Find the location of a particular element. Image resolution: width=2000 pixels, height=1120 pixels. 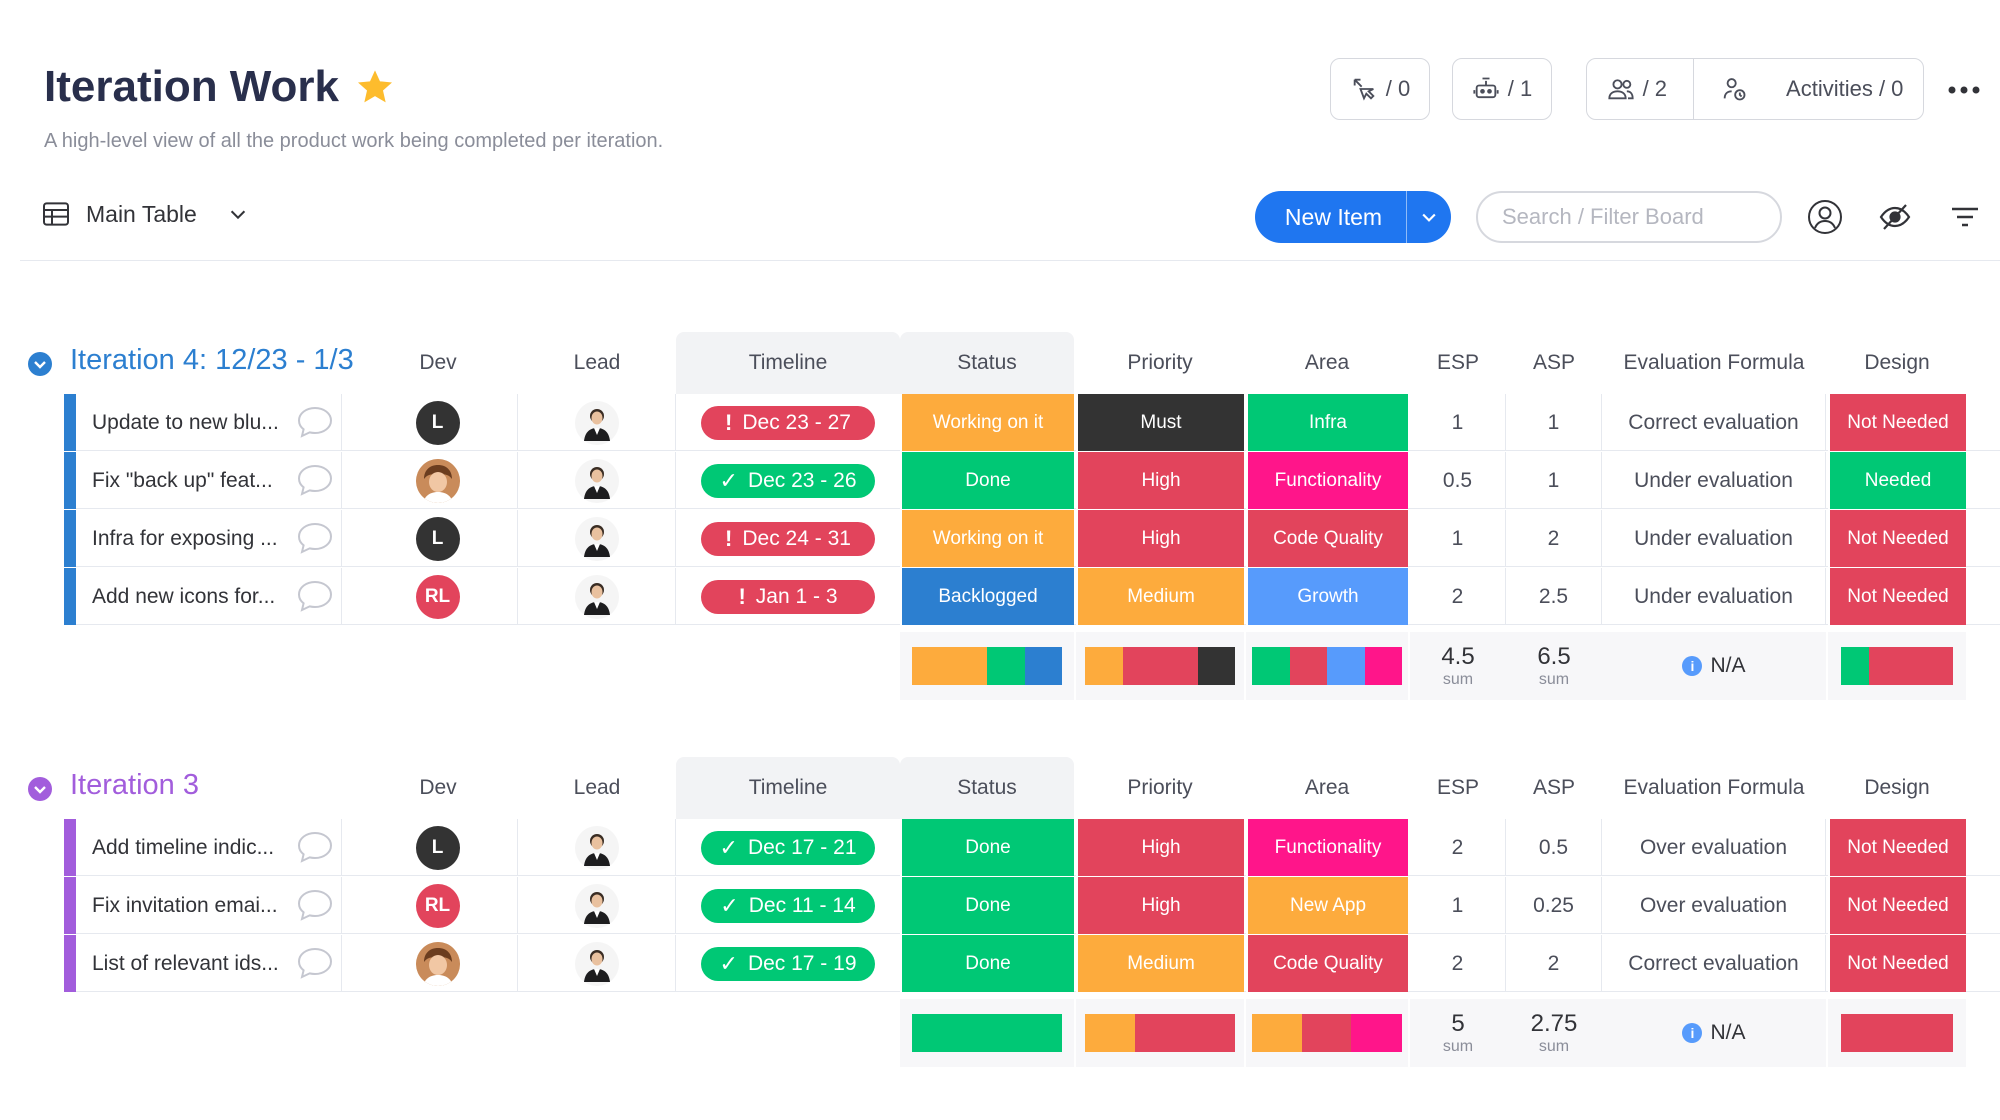

column-header-timeline: Timeline is located at coordinates (788, 788).